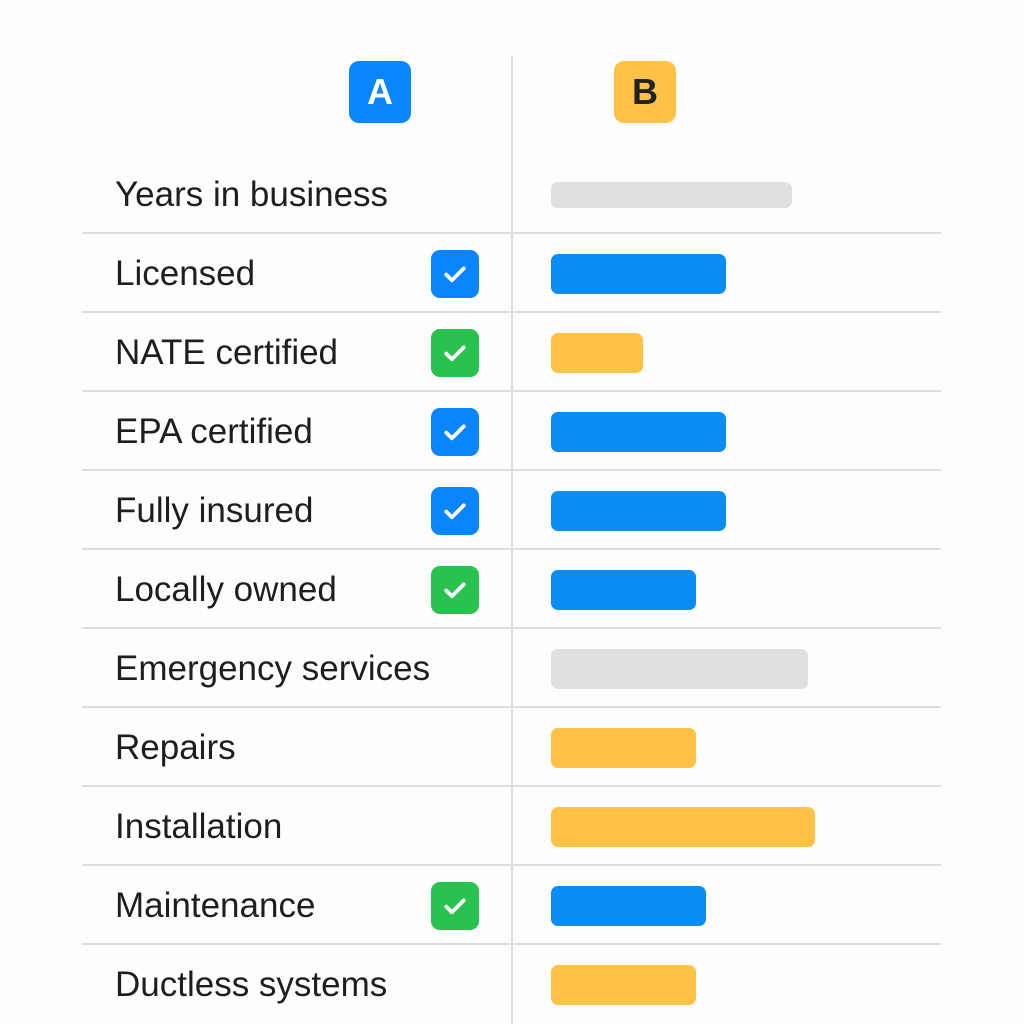  I want to click on row-label: Locally owned, so click(226, 589).